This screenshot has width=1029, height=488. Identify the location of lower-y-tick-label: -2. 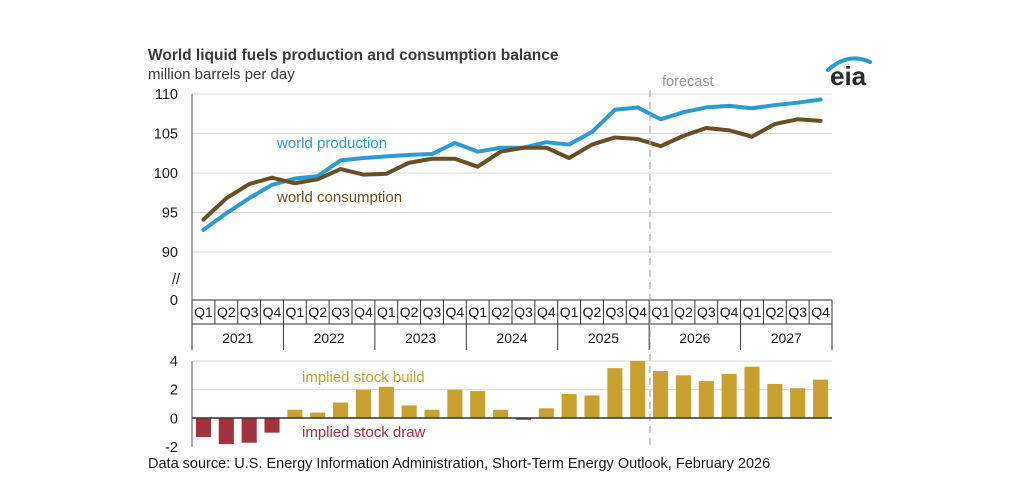
(171, 448).